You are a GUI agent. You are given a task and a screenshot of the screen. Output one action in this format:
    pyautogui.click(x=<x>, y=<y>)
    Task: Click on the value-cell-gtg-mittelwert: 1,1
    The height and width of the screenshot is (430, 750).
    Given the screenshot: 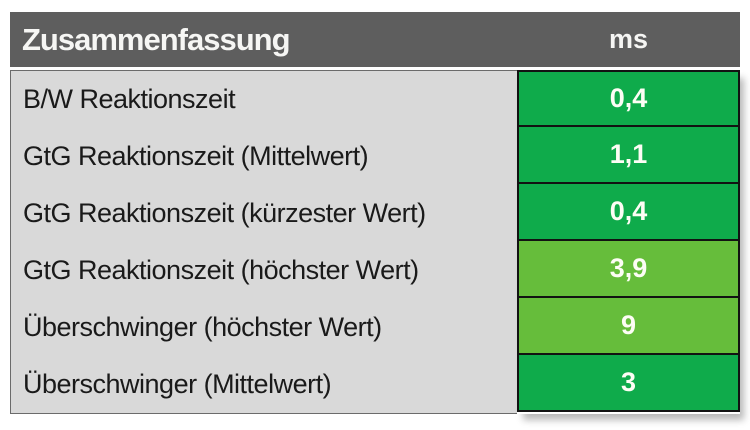 What is the action you would take?
    pyautogui.click(x=628, y=155)
    